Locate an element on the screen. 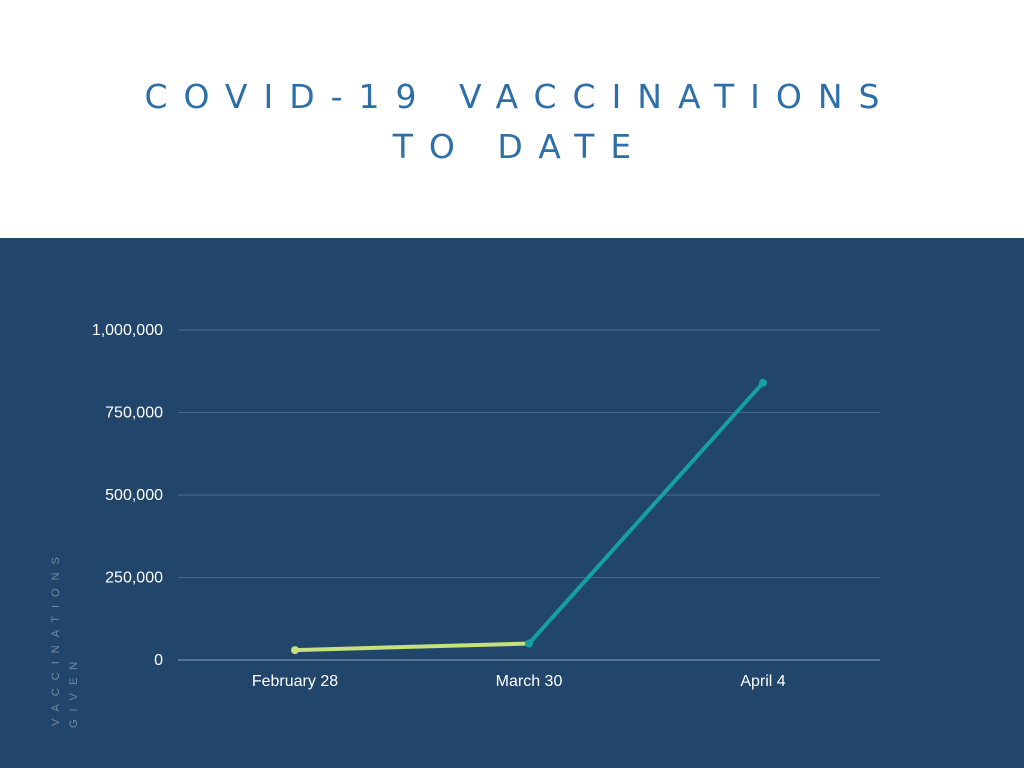 The image size is (1024, 768). y-tick-label: 0 is located at coordinates (158, 660).